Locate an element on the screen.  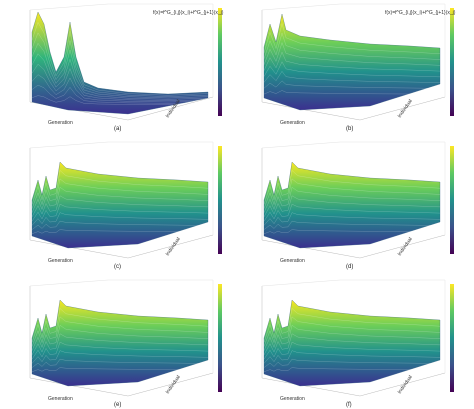
panel: Generation Individual (c) is located at coordinates (125, 205).